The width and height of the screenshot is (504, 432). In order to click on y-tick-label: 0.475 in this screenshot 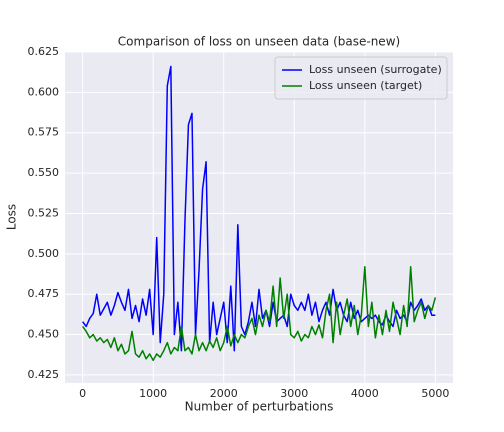, I will do `click(44, 293)`.